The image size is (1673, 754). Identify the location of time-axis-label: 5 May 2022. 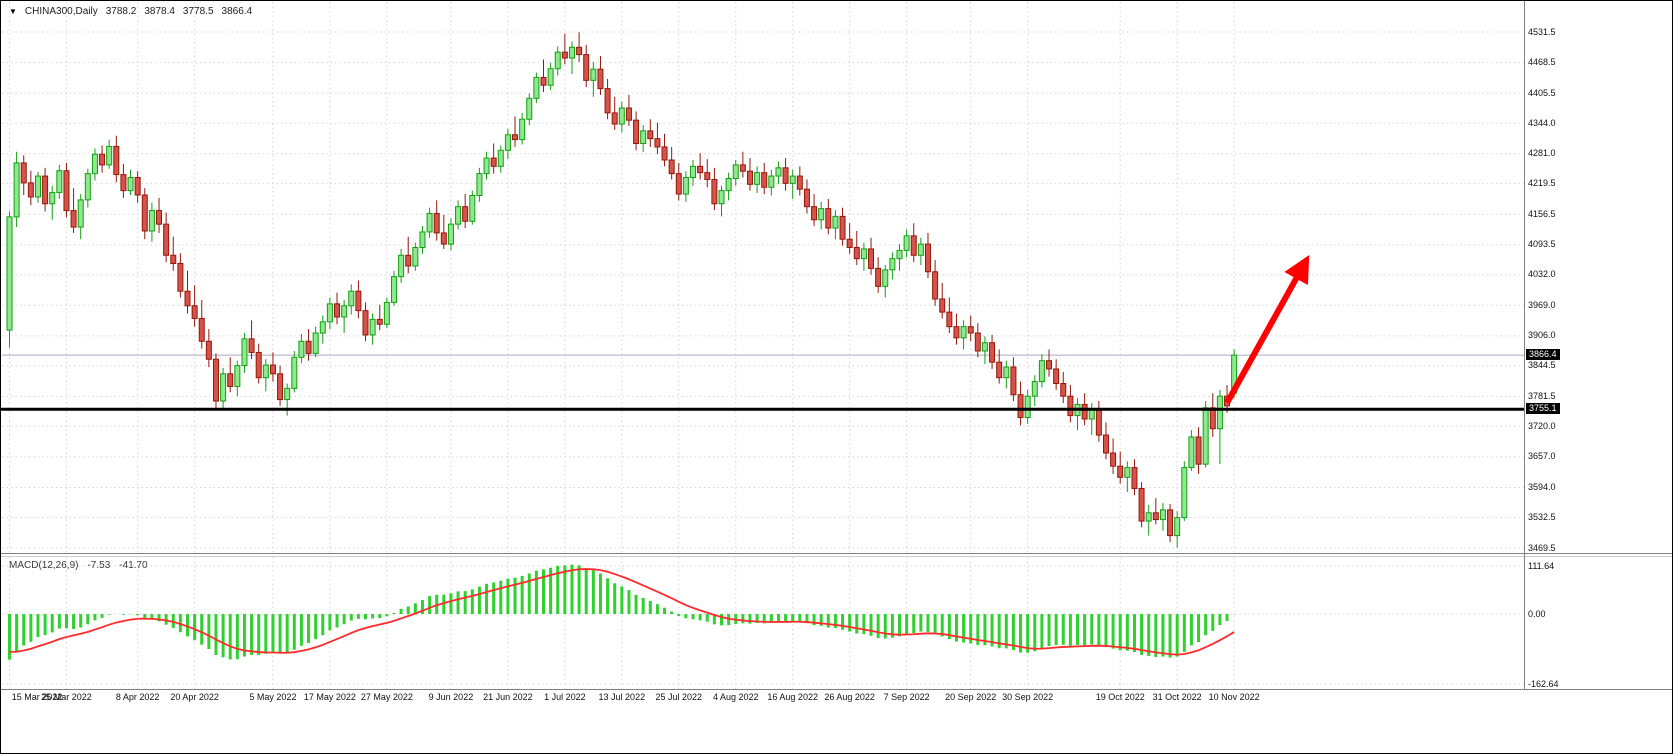
(273, 697).